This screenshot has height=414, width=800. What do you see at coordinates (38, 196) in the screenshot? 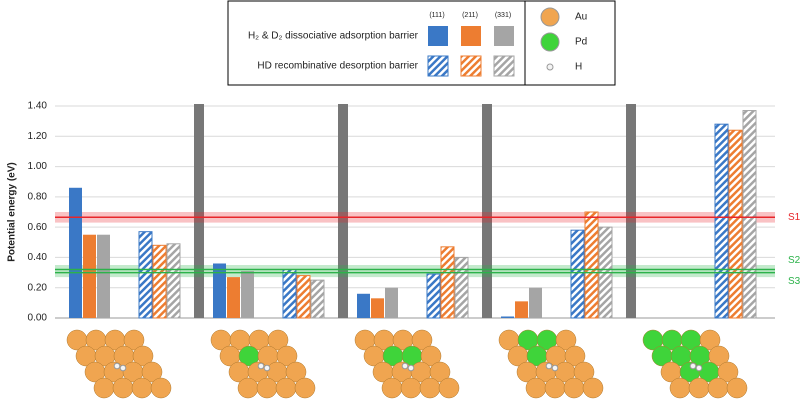
I see `y-tick-label: 0.80` at bounding box center [38, 196].